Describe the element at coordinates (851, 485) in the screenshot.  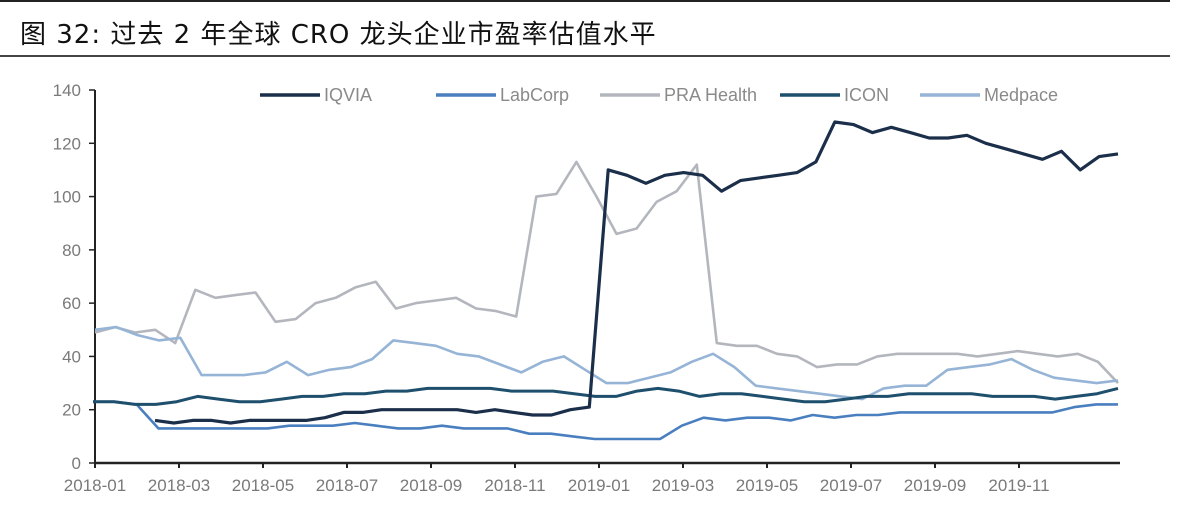
I see `x-tick-label: 2019-07` at that location.